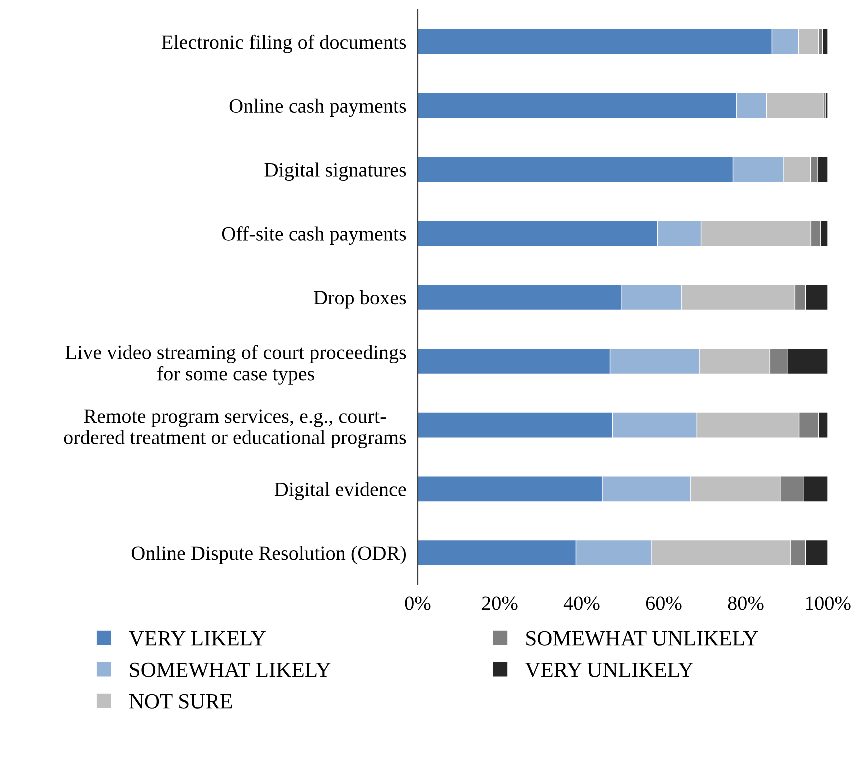 The height and width of the screenshot is (764, 858). I want to click on x-tick-label: 60%, so click(664, 603).